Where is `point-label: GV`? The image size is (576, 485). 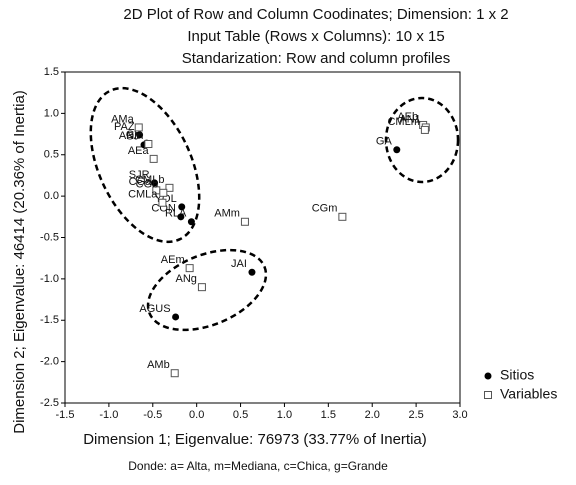 point-label: GV is located at coordinates (134, 135).